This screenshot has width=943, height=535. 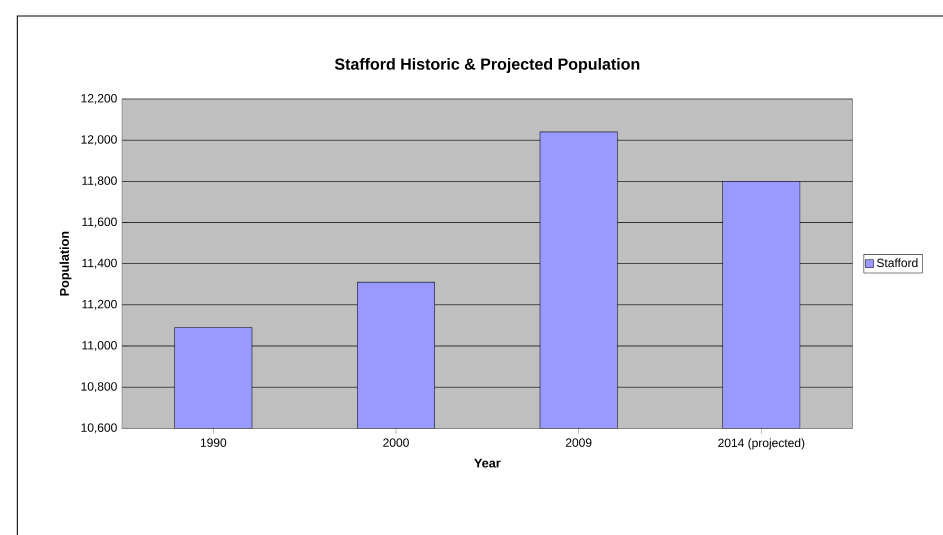 I want to click on y-tick-label: 11,200, so click(x=99, y=305).